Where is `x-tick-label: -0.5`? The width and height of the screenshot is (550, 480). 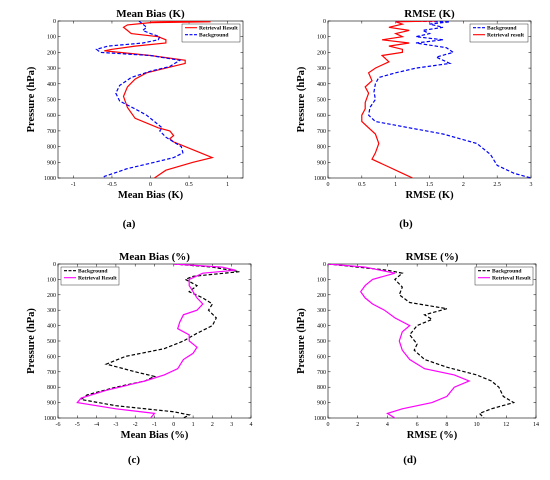 x-tick-label: -0.5 is located at coordinates (112, 185).